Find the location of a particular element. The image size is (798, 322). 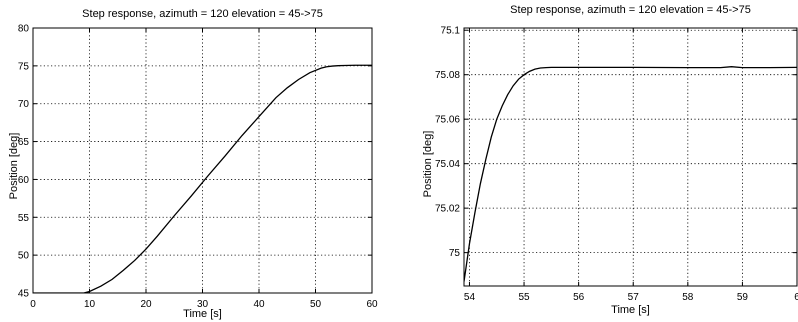

x-tick-label: 30 is located at coordinates (203, 304).